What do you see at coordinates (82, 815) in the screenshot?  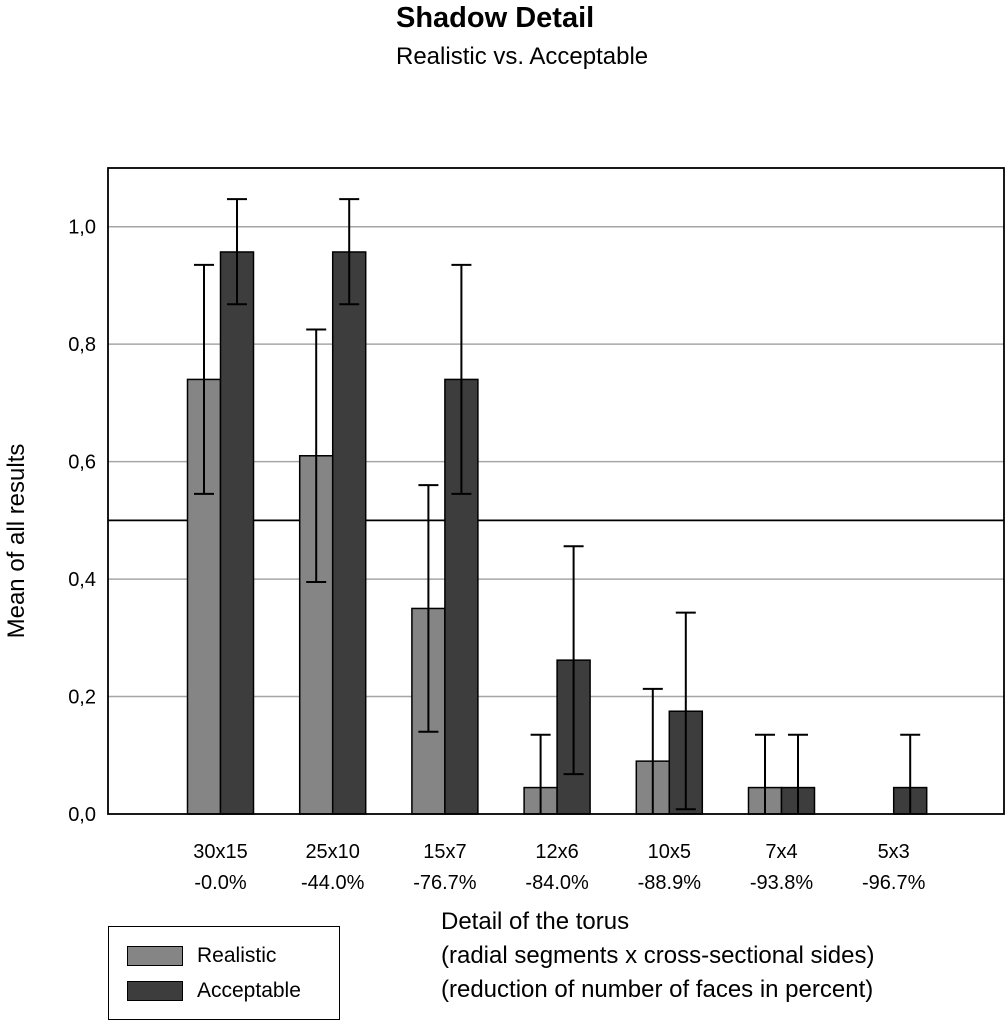 I see `y-tick-label: 0,0` at bounding box center [82, 815].